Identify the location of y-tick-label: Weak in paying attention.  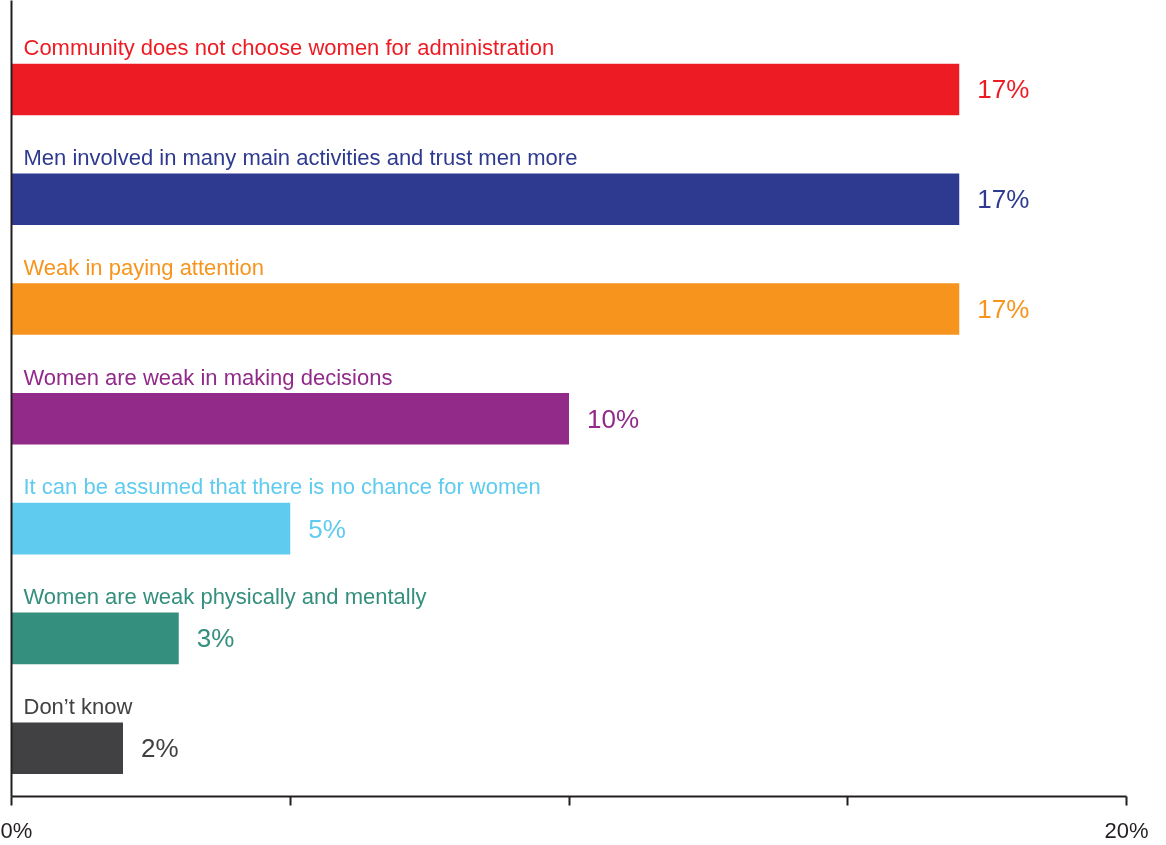
(144, 267).